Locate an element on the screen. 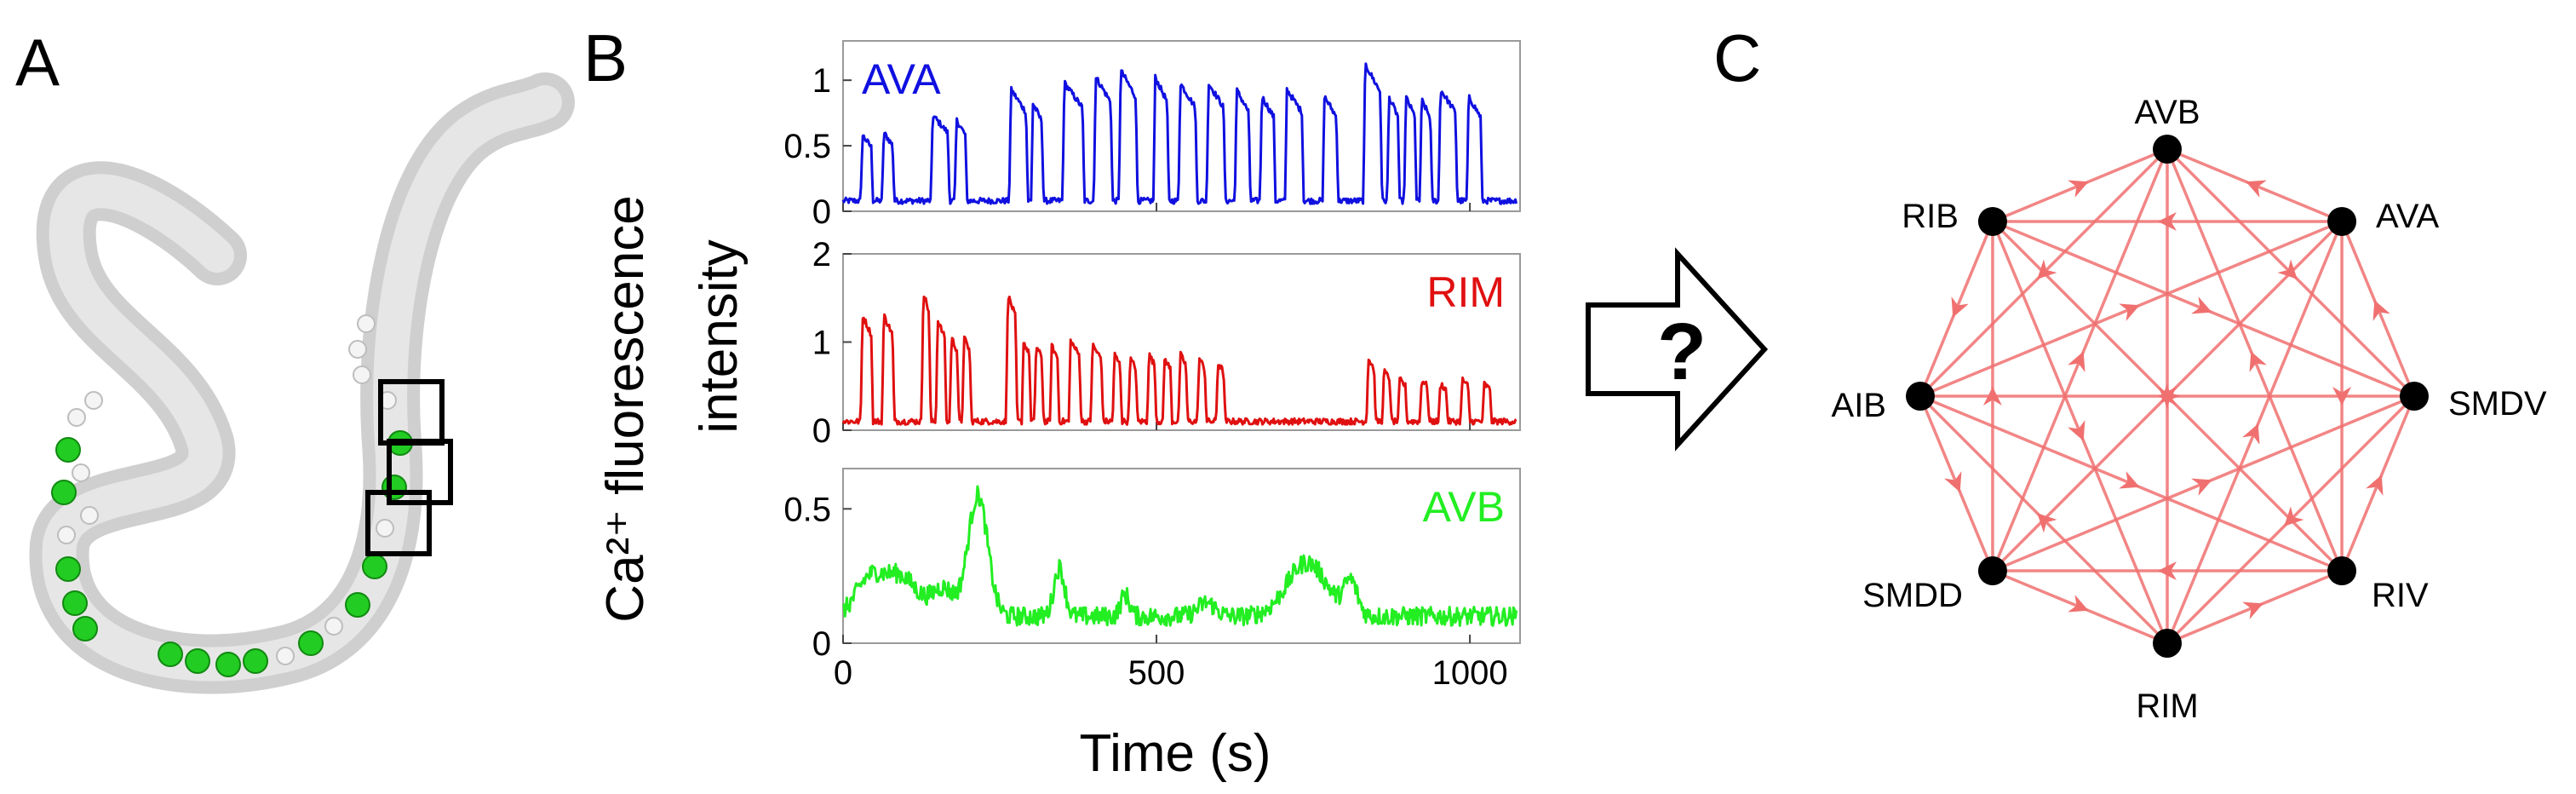 The width and height of the screenshot is (2576, 794). node-label-aib: AIB is located at coordinates (1859, 405).